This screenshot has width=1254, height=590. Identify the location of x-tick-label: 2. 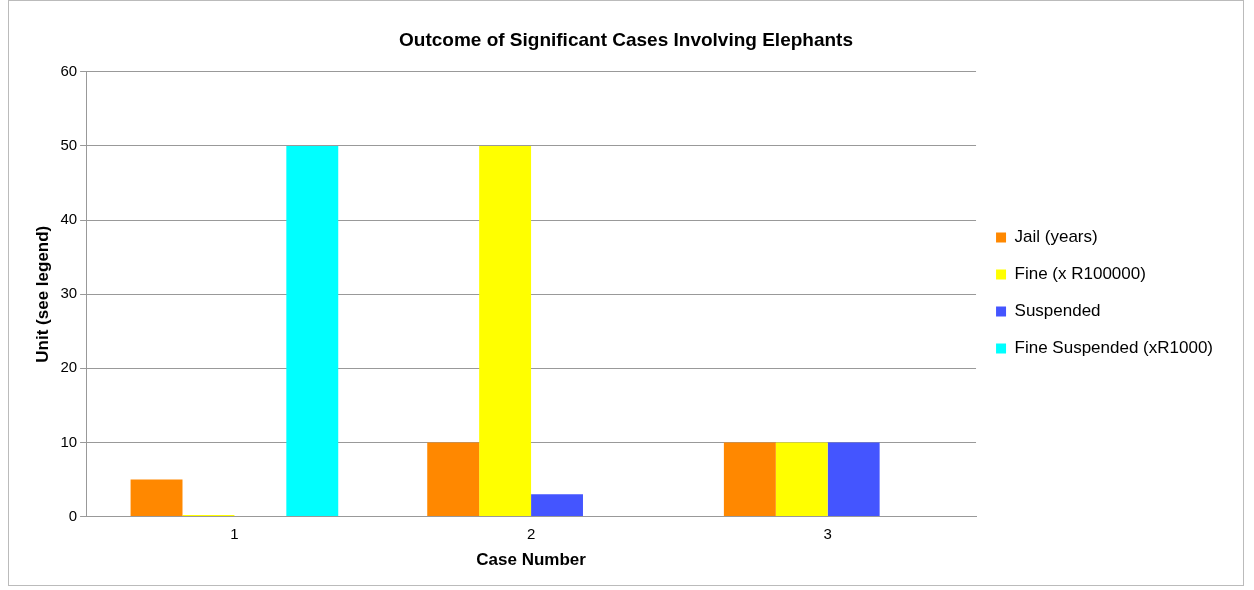
(531, 533).